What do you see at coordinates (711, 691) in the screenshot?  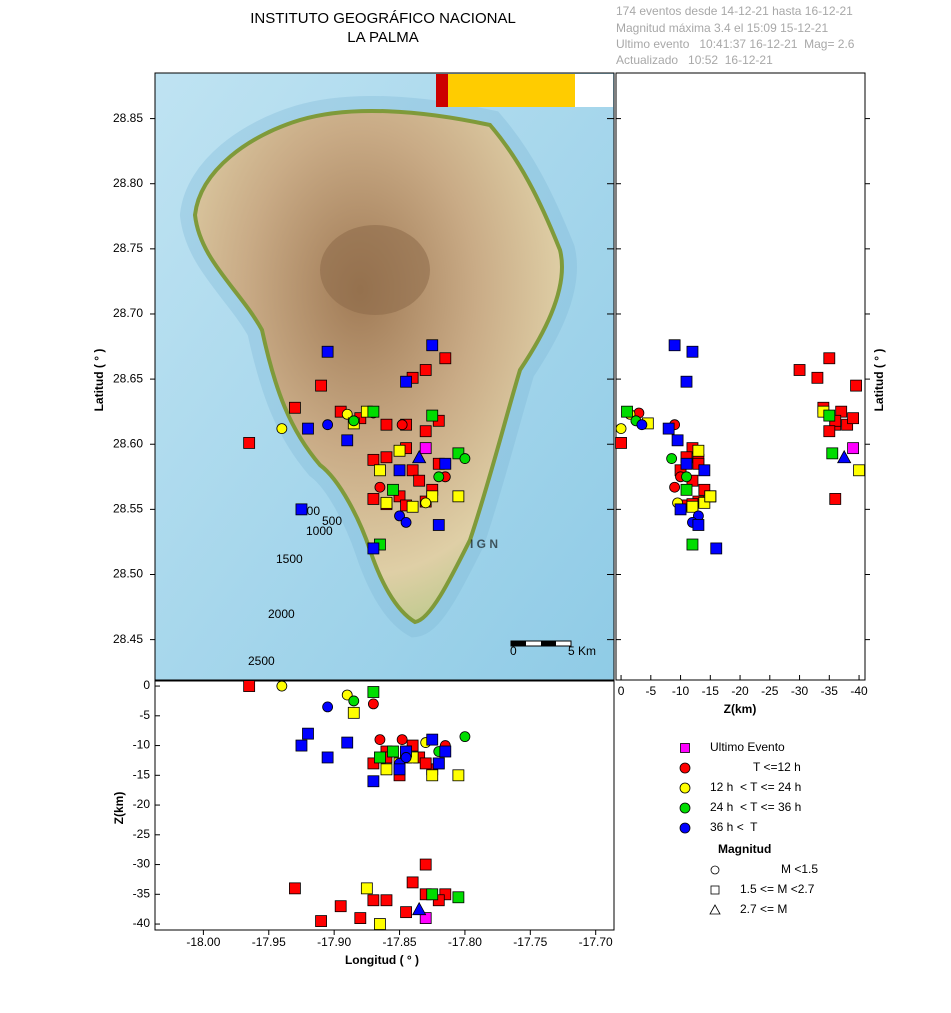 I see `x-tick-label: -15` at bounding box center [711, 691].